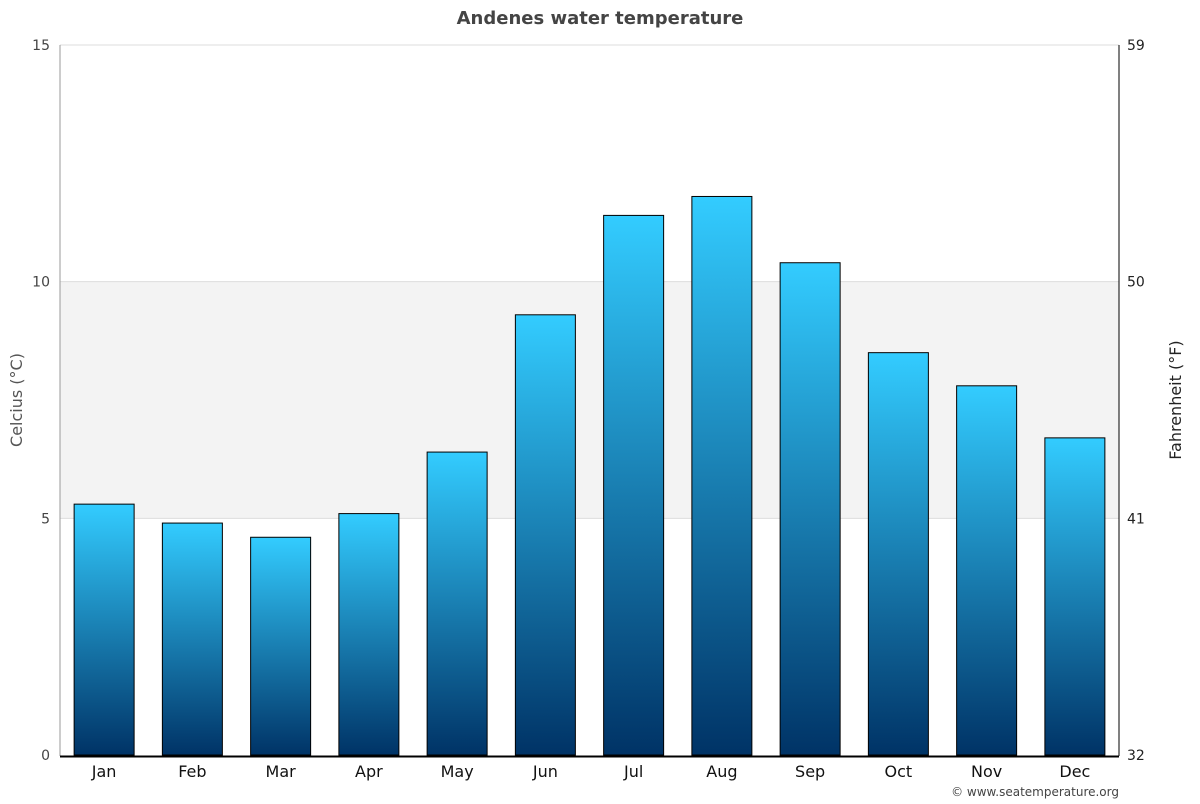 Image resolution: width=1200 pixels, height=804 pixels. I want to click on x-tick-label: Jun, so click(545, 771).